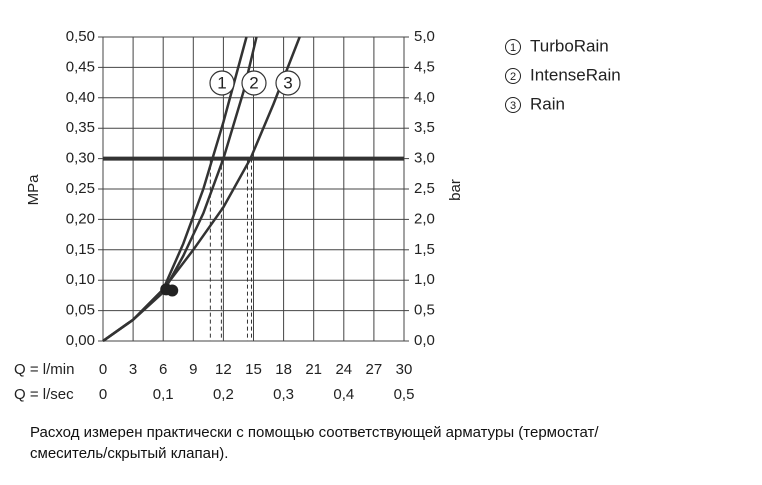 The image size is (762, 485). What do you see at coordinates (223, 394) in the screenshot?
I see `x2-tick-label: 0,2` at bounding box center [223, 394].